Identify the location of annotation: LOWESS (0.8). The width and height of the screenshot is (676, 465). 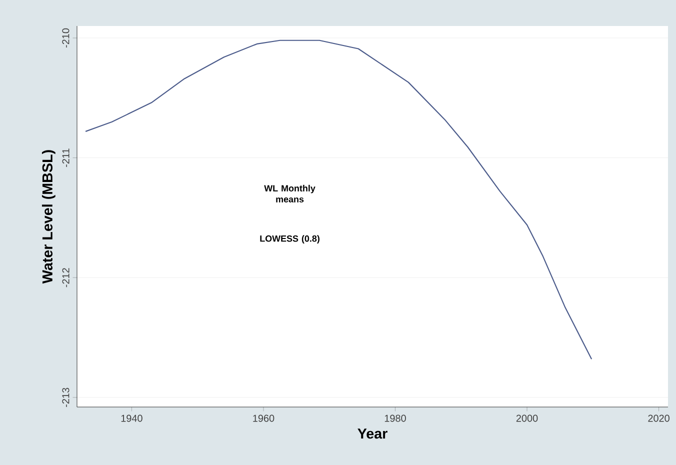
(290, 239).